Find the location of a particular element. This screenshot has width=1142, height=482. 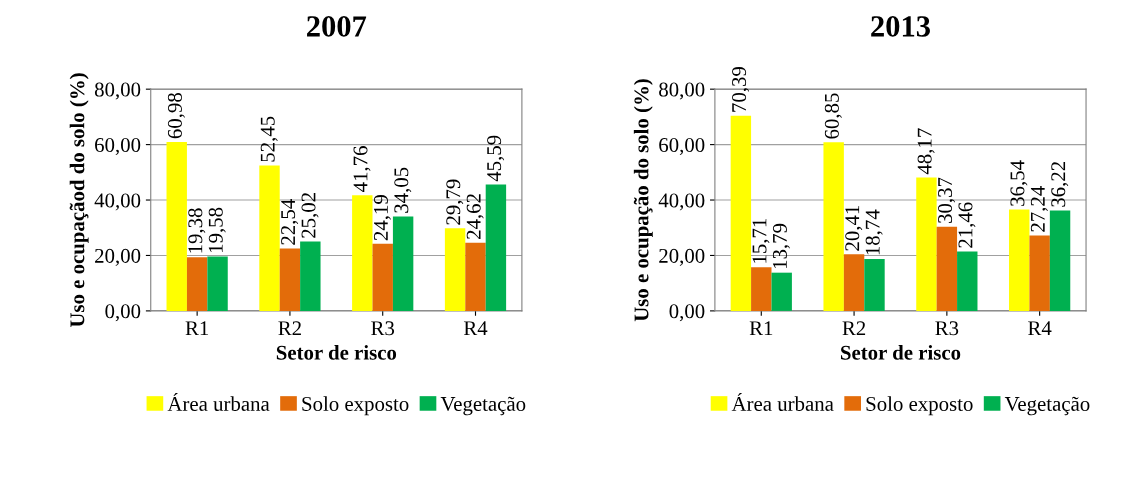

data-label: 13,79 is located at coordinates (781, 246).